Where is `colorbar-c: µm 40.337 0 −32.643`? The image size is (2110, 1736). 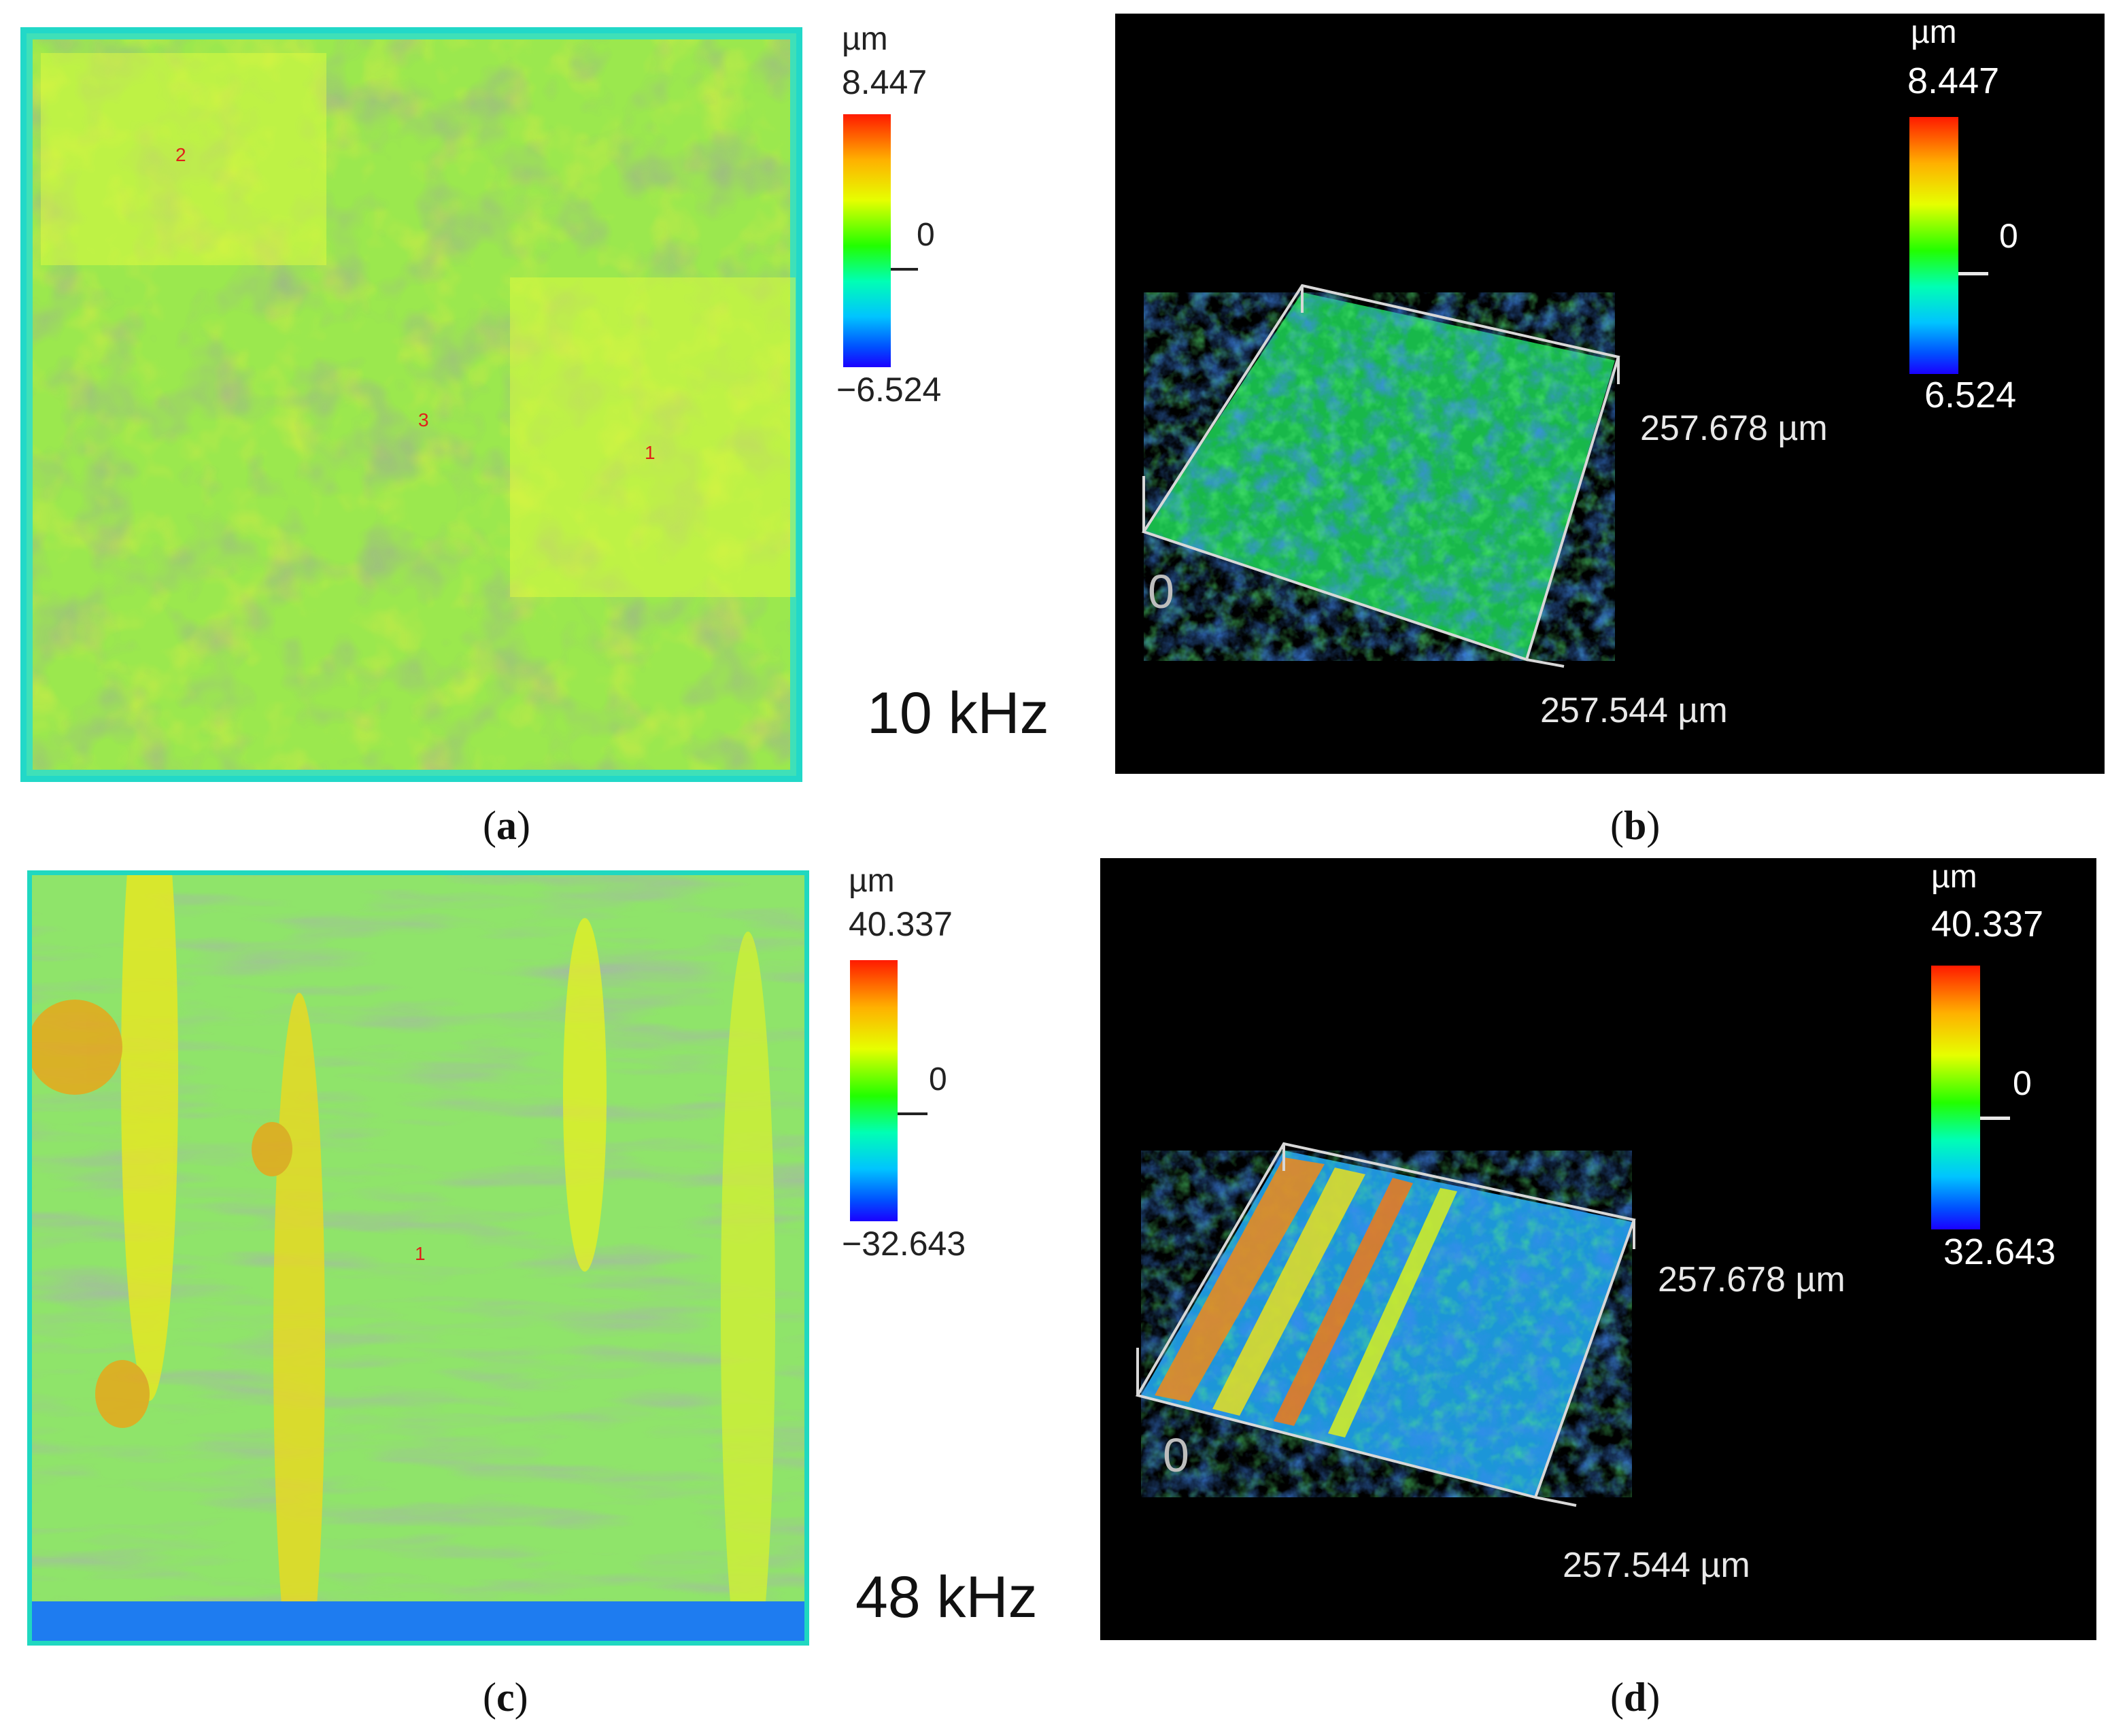 colorbar-c: µm 40.337 0 −32.643 is located at coordinates (916, 1066).